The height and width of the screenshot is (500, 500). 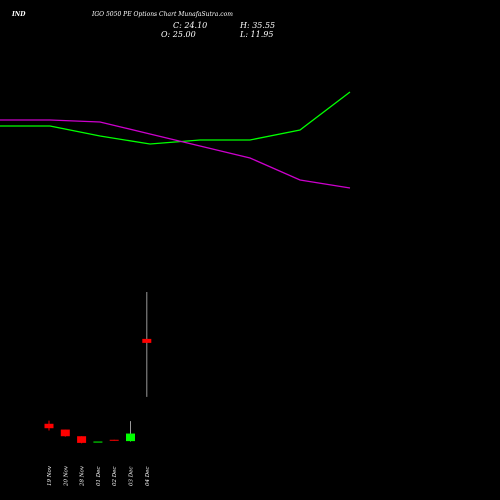 What do you see at coordinates (66, 476) in the screenshot?
I see `date-label: 20 Nov` at bounding box center [66, 476].